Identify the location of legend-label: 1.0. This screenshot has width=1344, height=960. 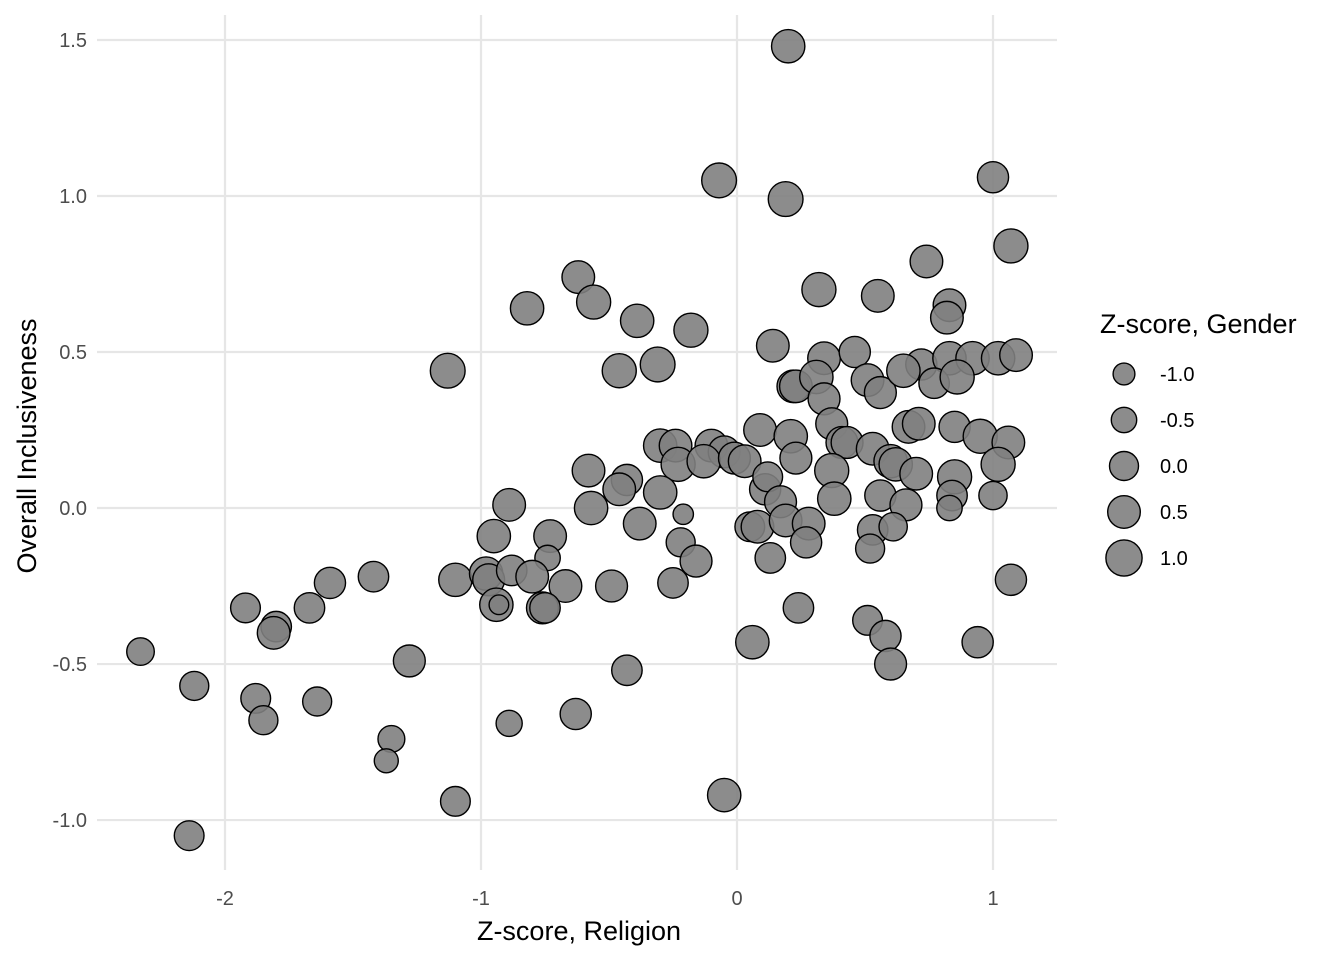
(1174, 559).